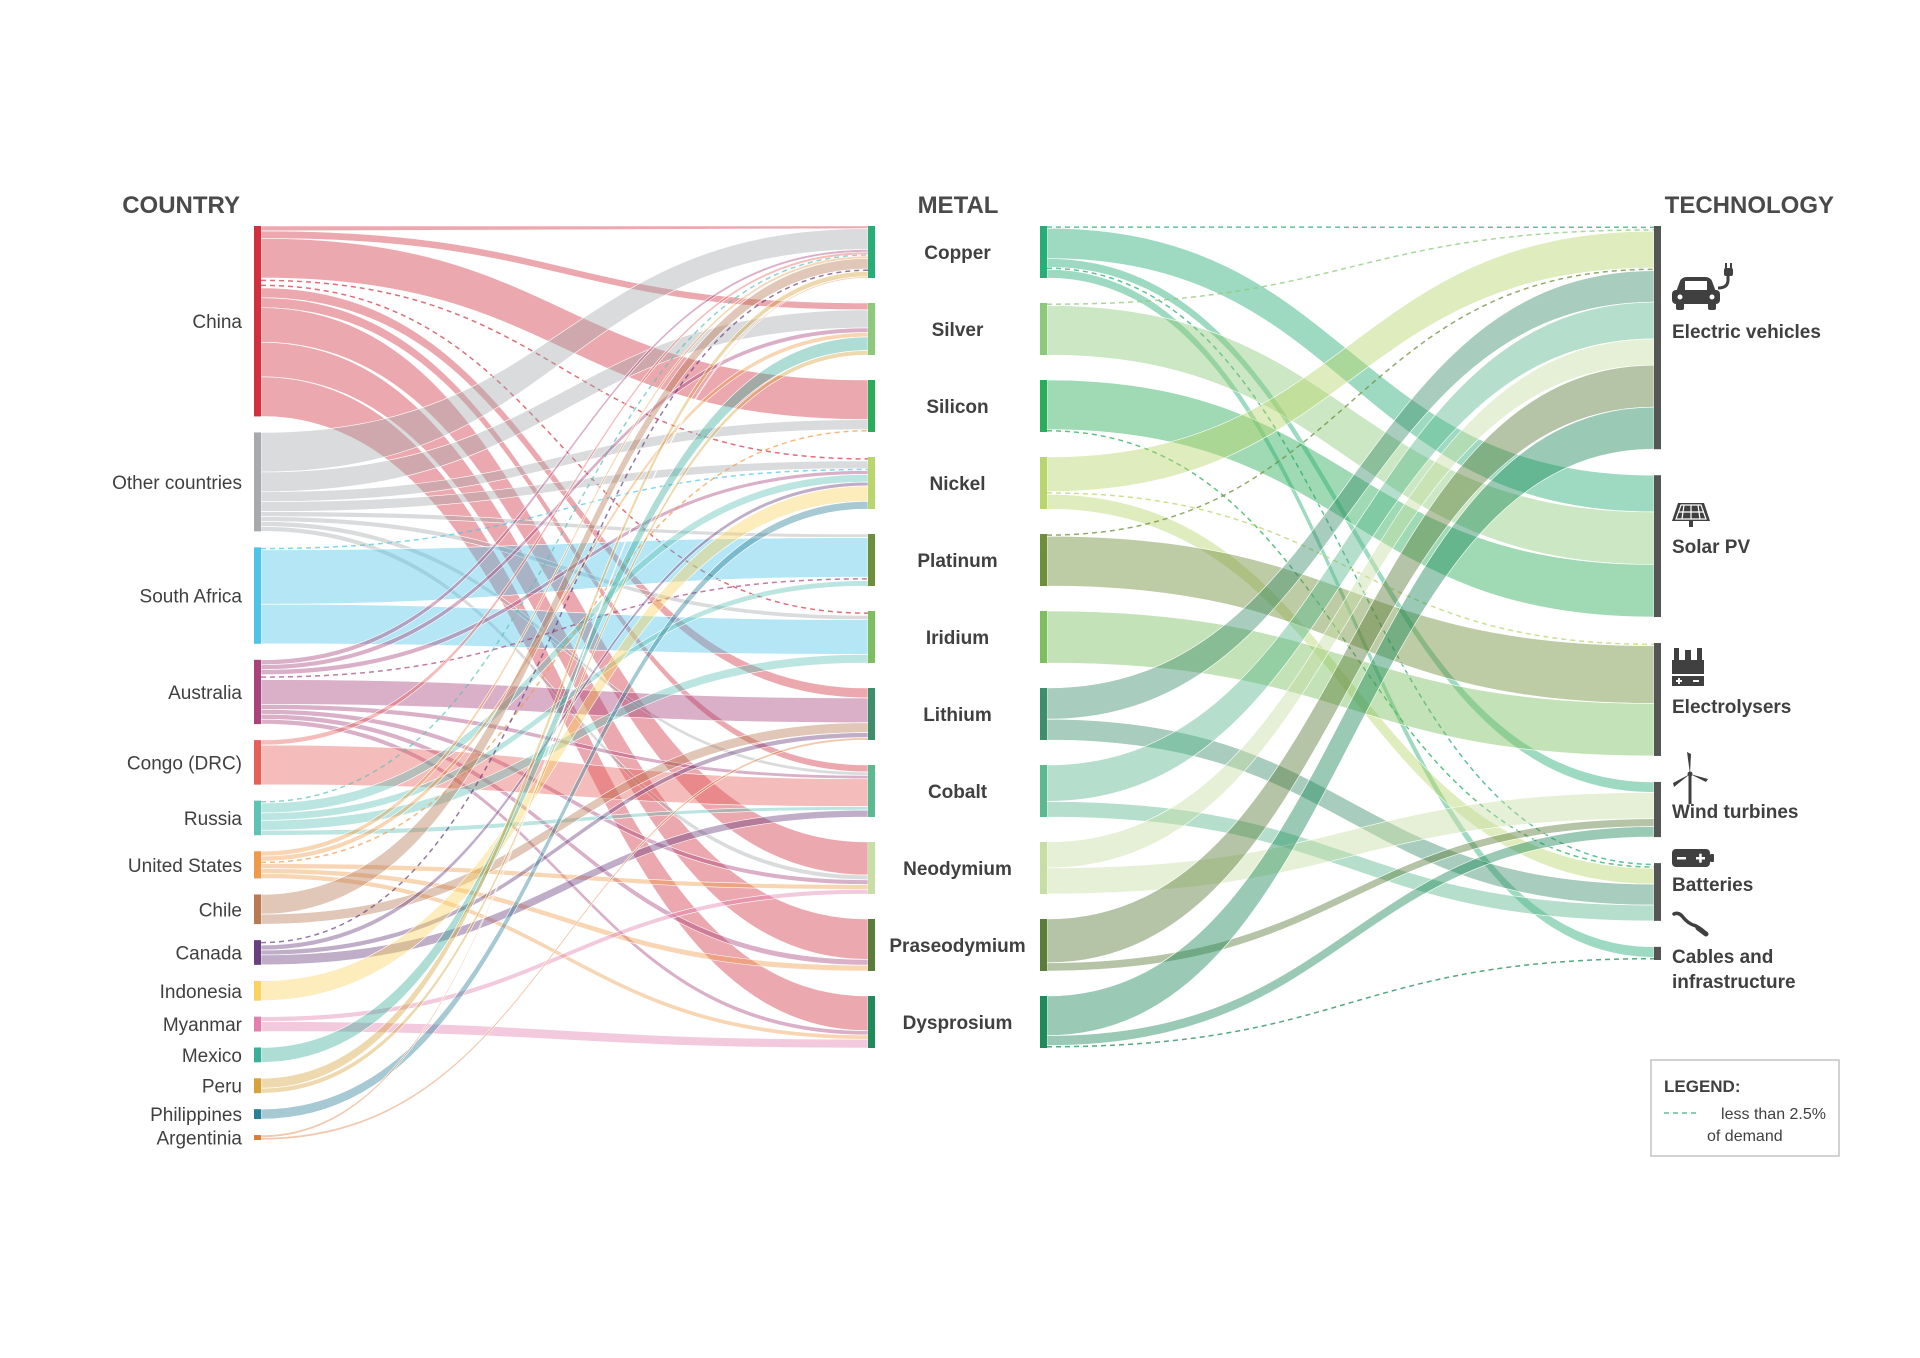  Describe the element at coordinates (181, 205) in the screenshot. I see `country-column-header: COUNTRY` at that location.